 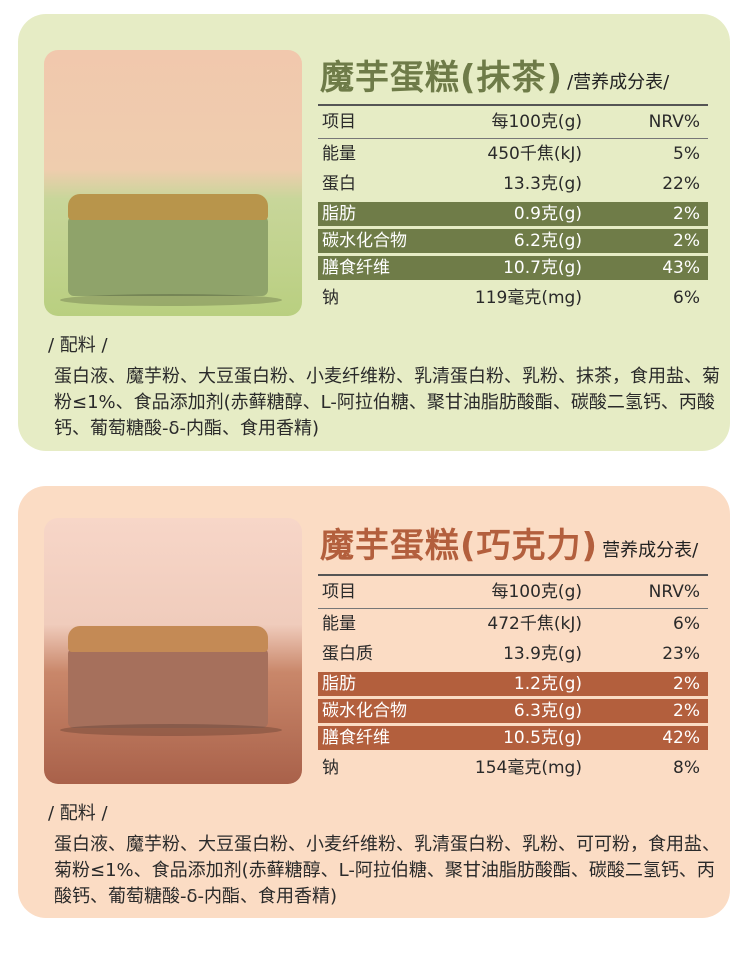 I want to click on table-row: 能量 450千焦(kJ) 5%, so click(x=513, y=154).